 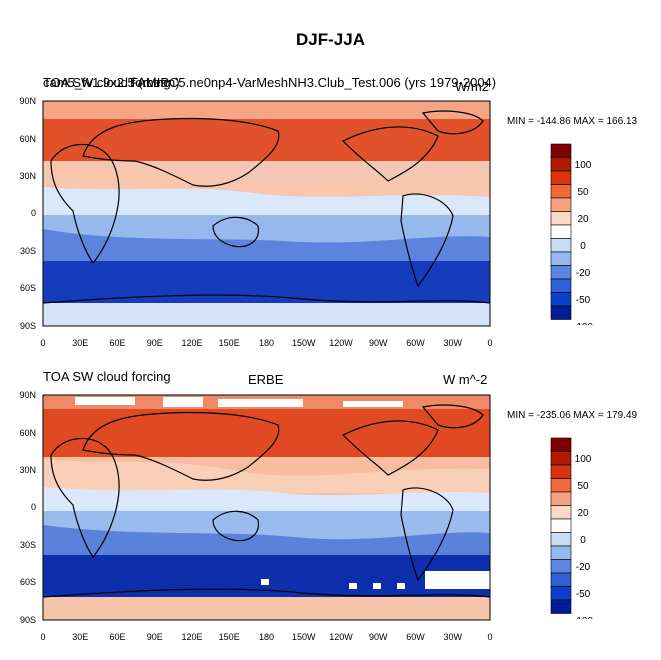 I want to click on panel1-left-title-2: cam5_fv1.9x2.5 (mean), so click(x=111, y=82).